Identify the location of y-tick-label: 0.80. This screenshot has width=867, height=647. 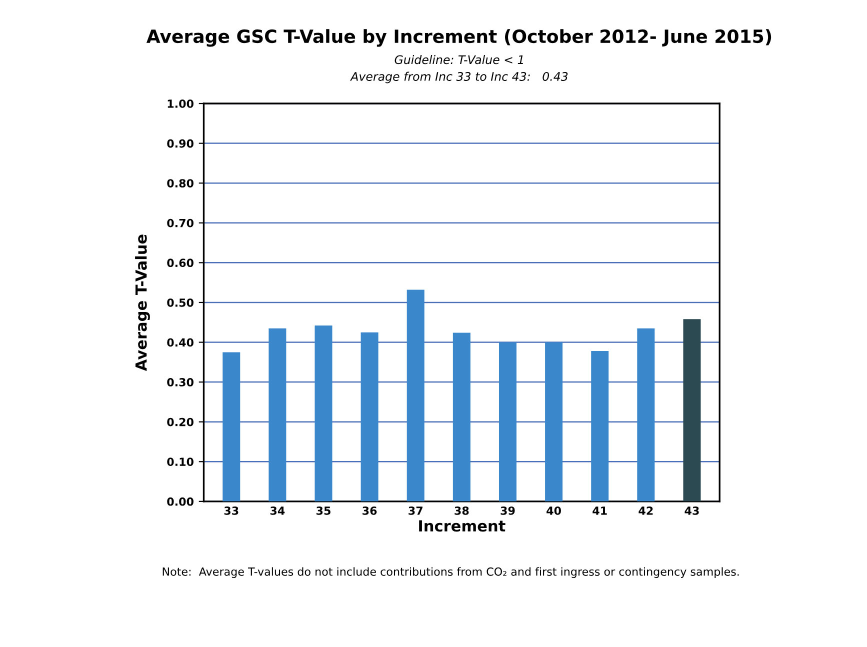
(180, 183).